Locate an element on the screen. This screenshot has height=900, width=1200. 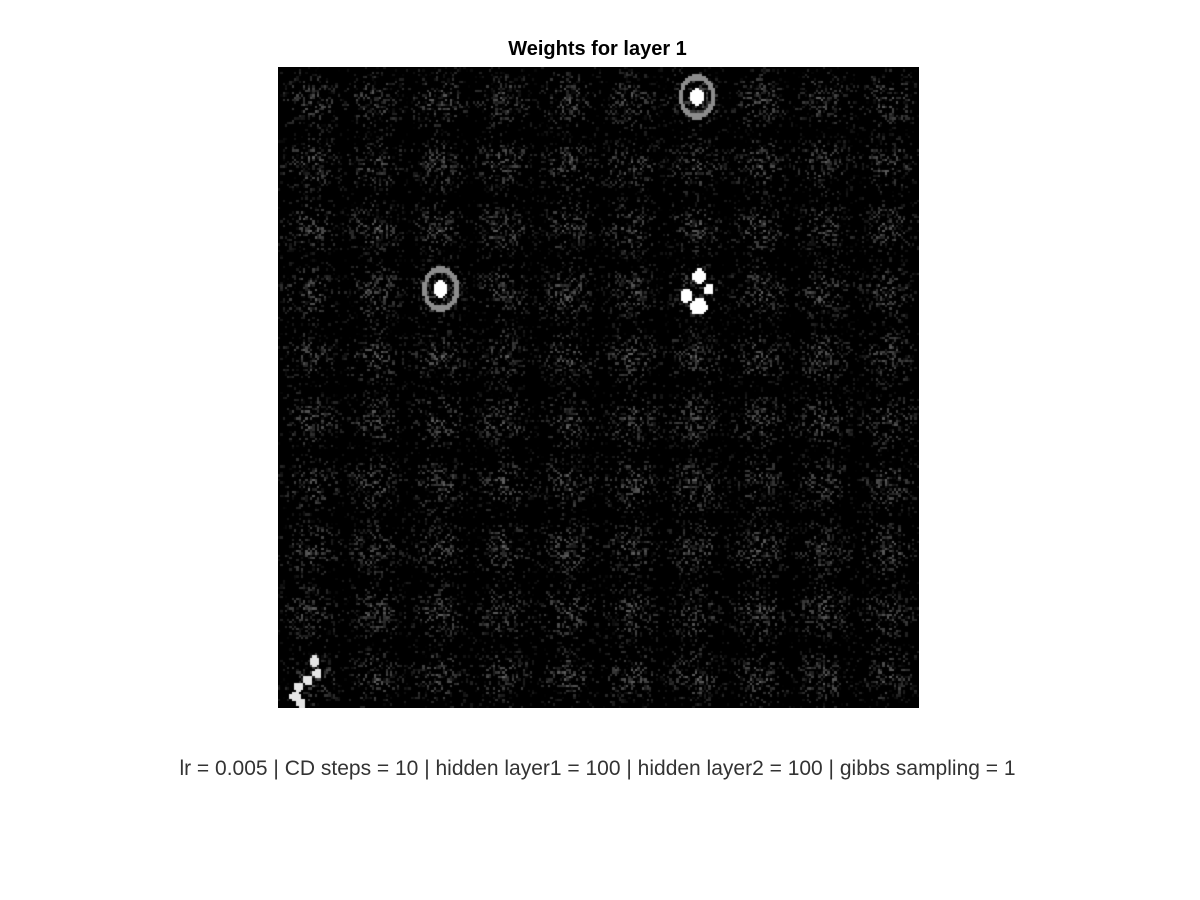
chart-title: Weights for layer 1 is located at coordinates (597, 49).